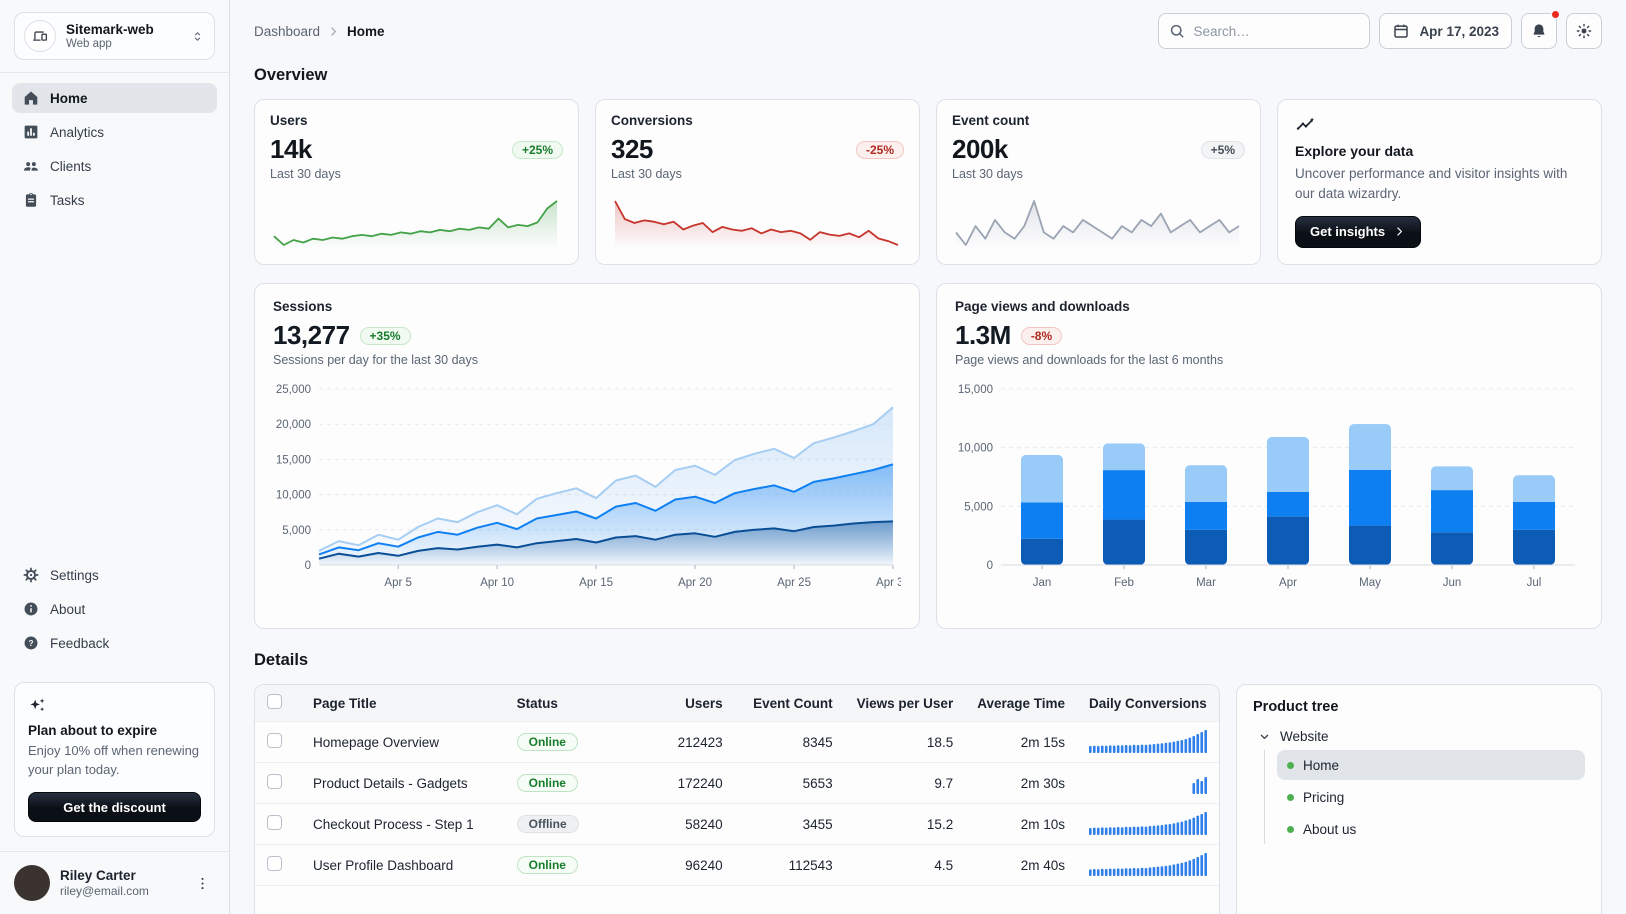 The image size is (1626, 914). What do you see at coordinates (1431, 829) in the screenshot?
I see `tree-item-about-us: About us` at bounding box center [1431, 829].